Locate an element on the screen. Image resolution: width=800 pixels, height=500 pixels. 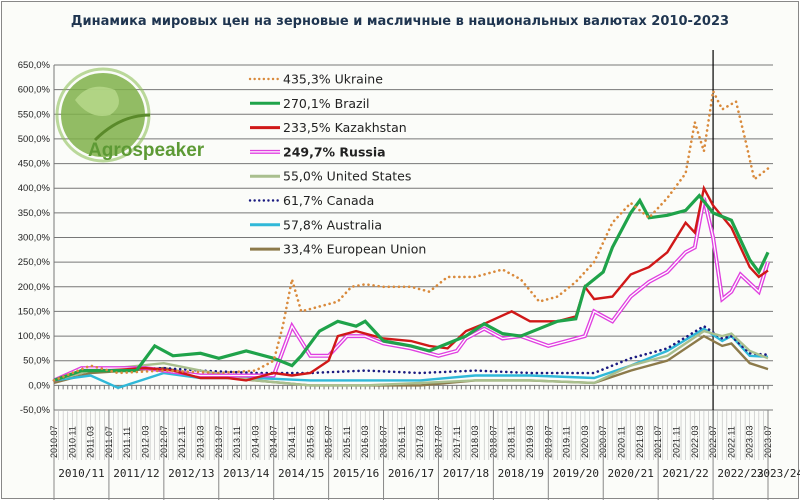
x-tick-label: 2017.03 is located at coordinates (420, 441).